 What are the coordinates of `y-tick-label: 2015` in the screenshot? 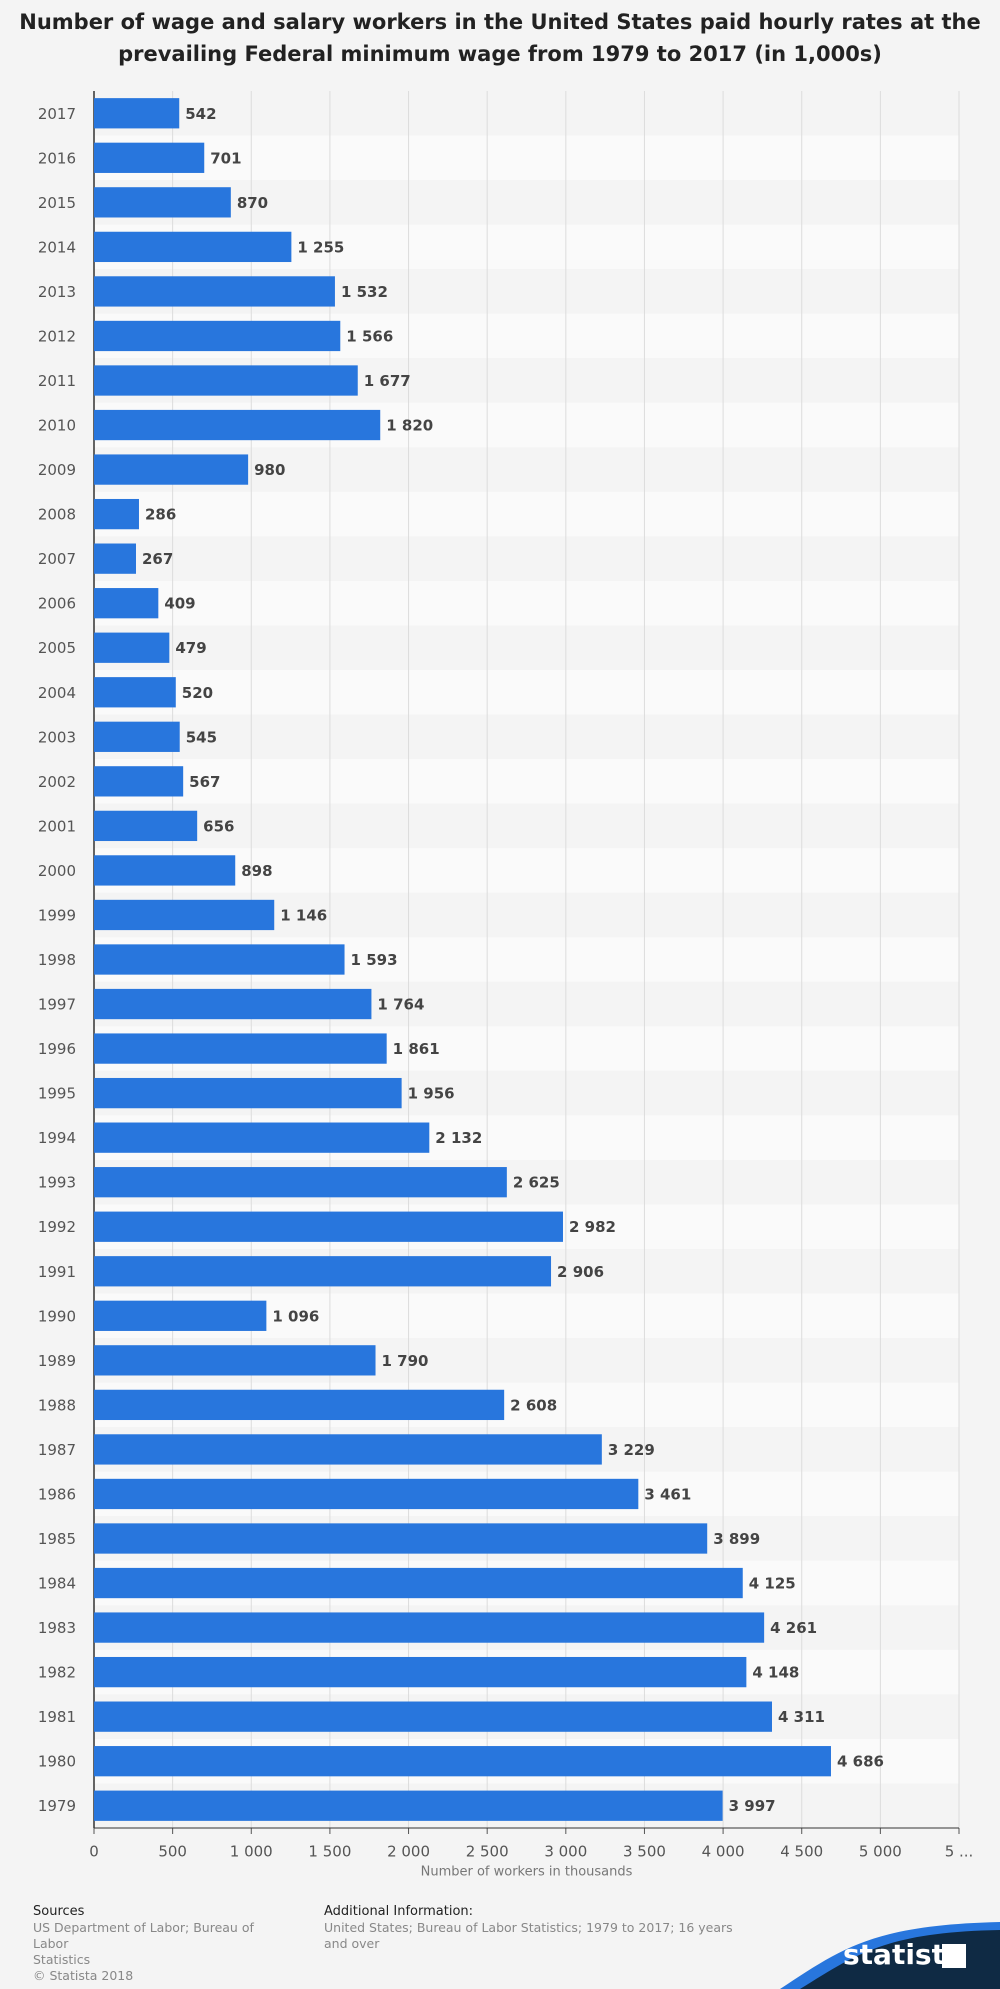 It's located at (57, 203).